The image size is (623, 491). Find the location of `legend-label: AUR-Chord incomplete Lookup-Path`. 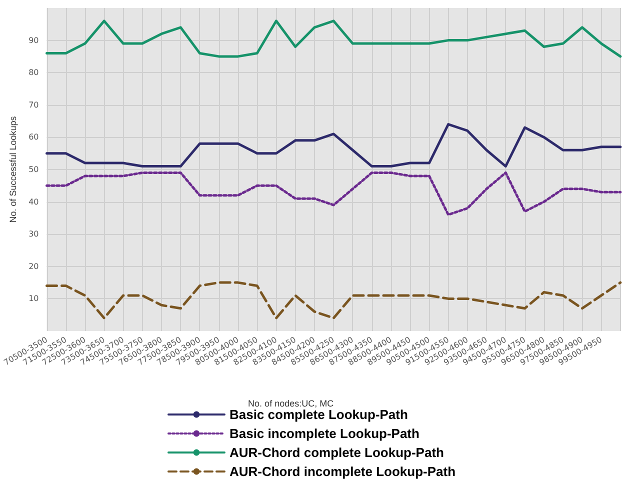

legend-label: AUR-Chord incomplete Lookup-Path is located at coordinates (342, 471).